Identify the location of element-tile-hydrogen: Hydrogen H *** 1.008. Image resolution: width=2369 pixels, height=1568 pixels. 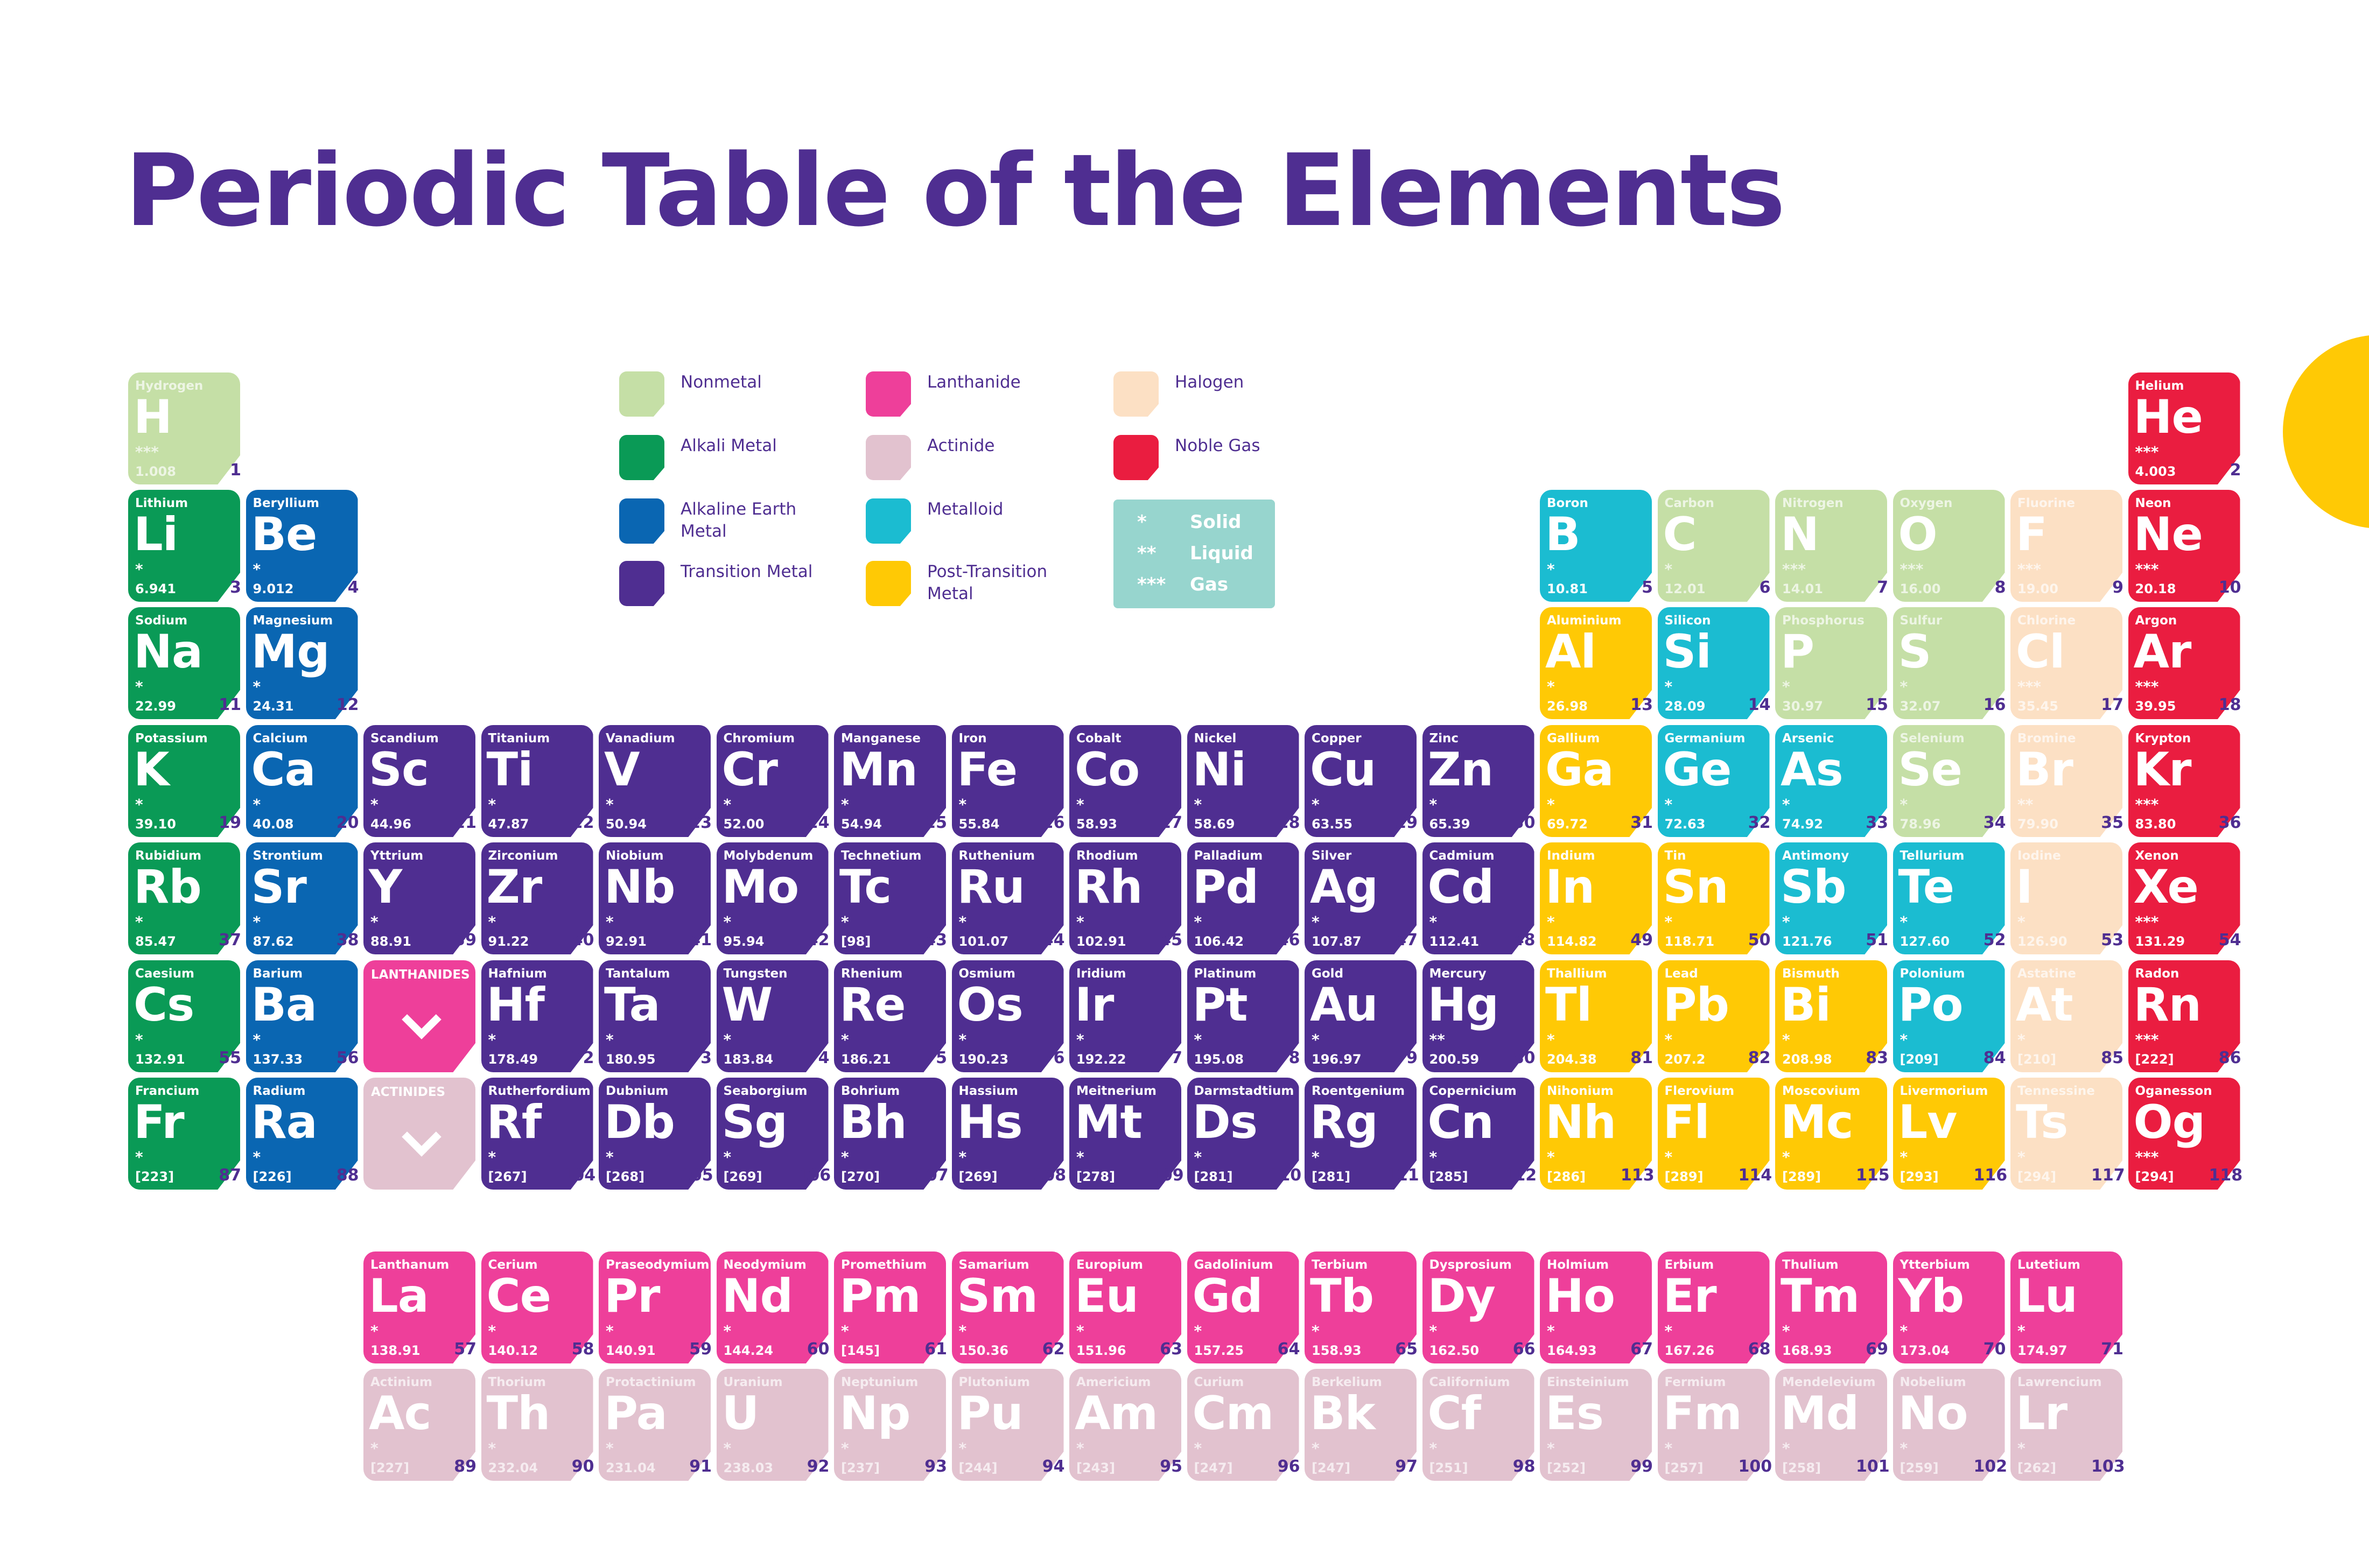
(184, 428).